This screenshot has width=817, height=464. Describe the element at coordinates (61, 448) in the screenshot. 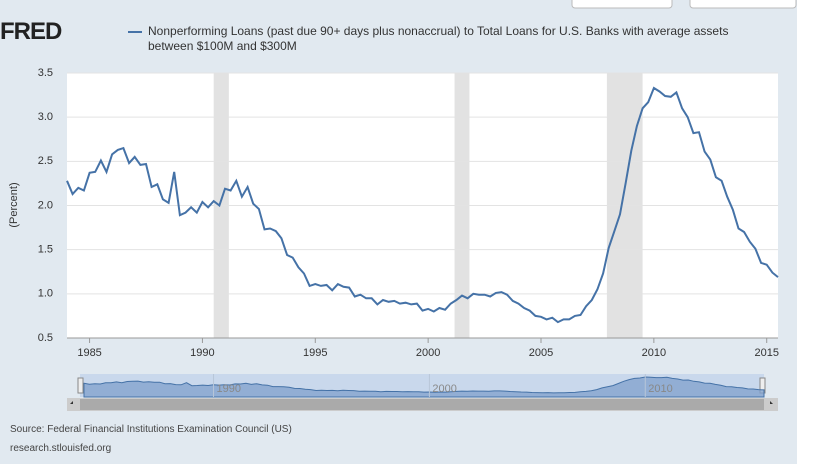

I see `site: research.stlouisfed.org` at that location.